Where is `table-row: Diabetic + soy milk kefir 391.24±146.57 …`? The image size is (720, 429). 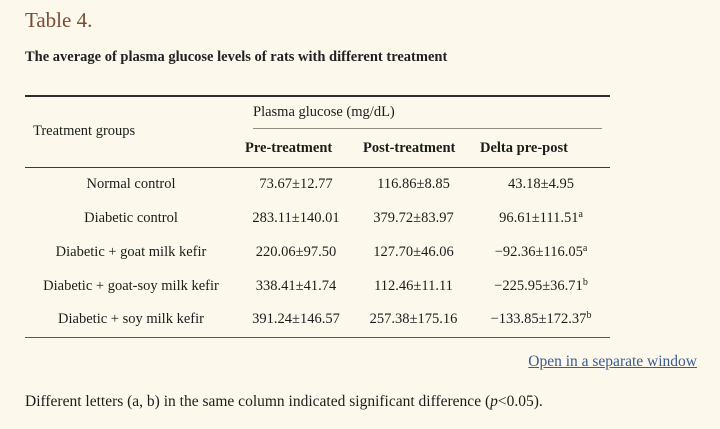 table-row: Diabetic + soy milk kefir 391.24±146.57 … is located at coordinates (317, 320).